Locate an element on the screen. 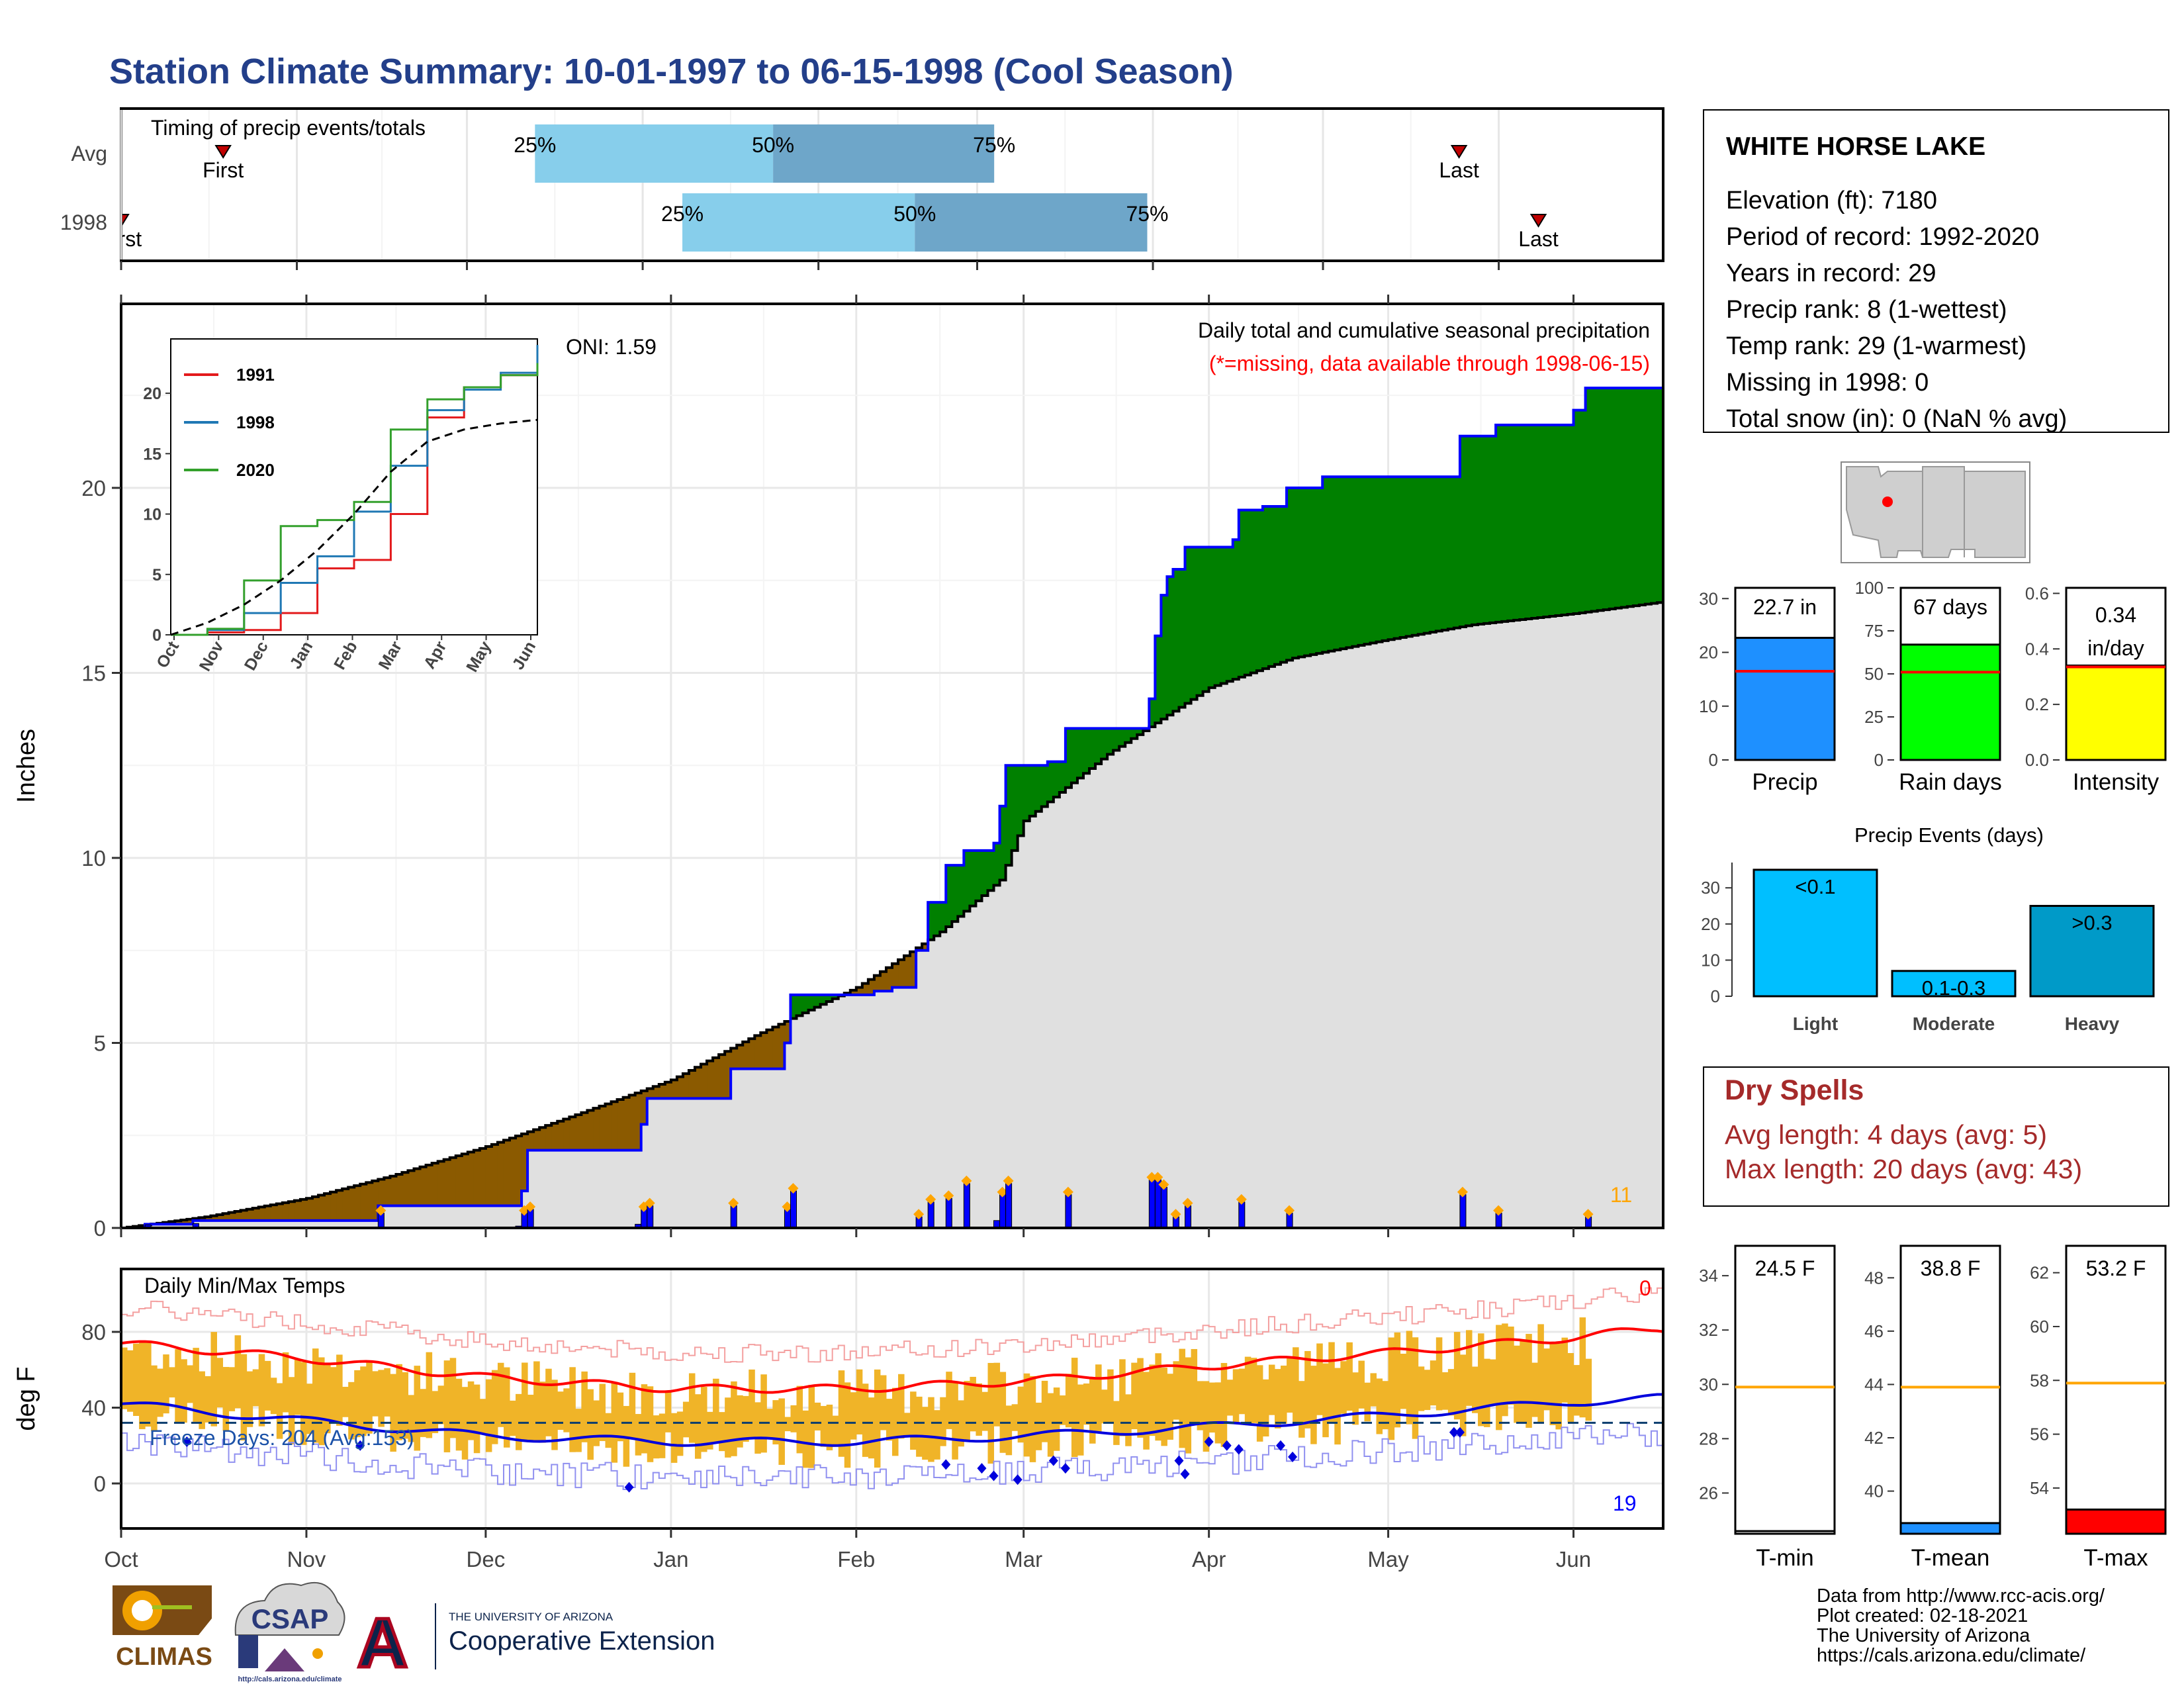  station-info-line: Missing in 1998: 0 is located at coordinates (1827, 383).